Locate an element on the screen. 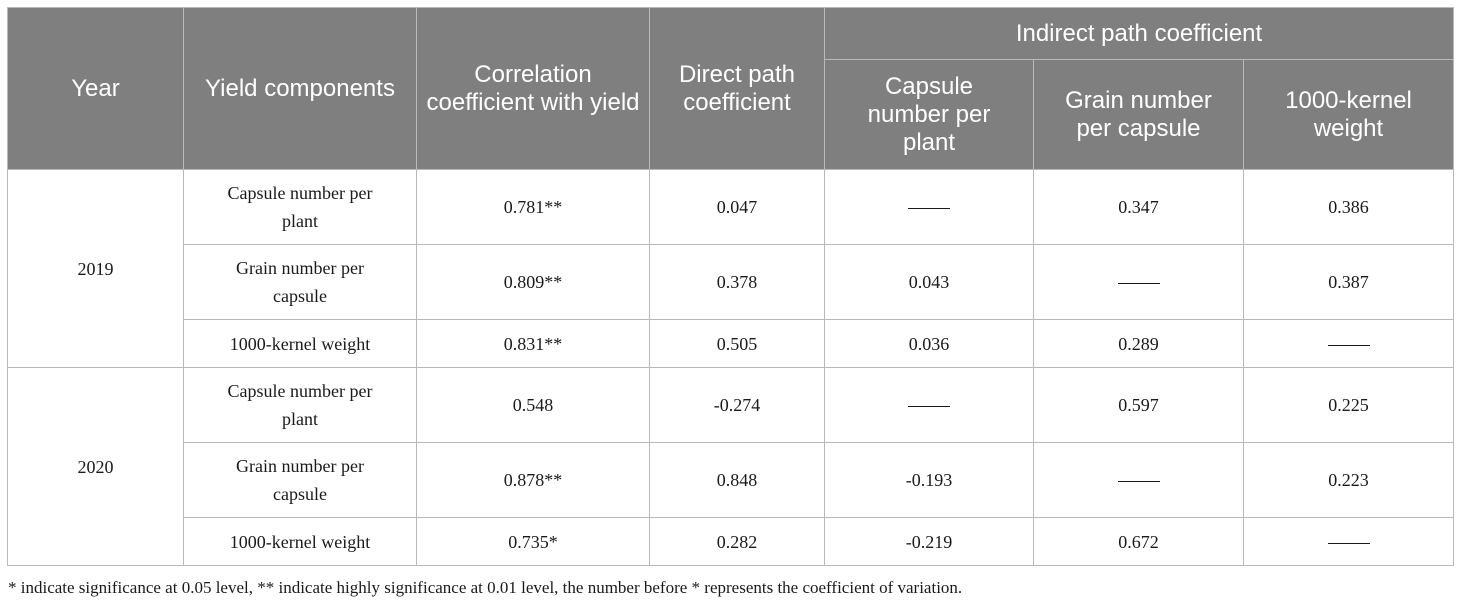 This screenshot has width=1460, height=607. year-cell: 2020 is located at coordinates (95, 466).